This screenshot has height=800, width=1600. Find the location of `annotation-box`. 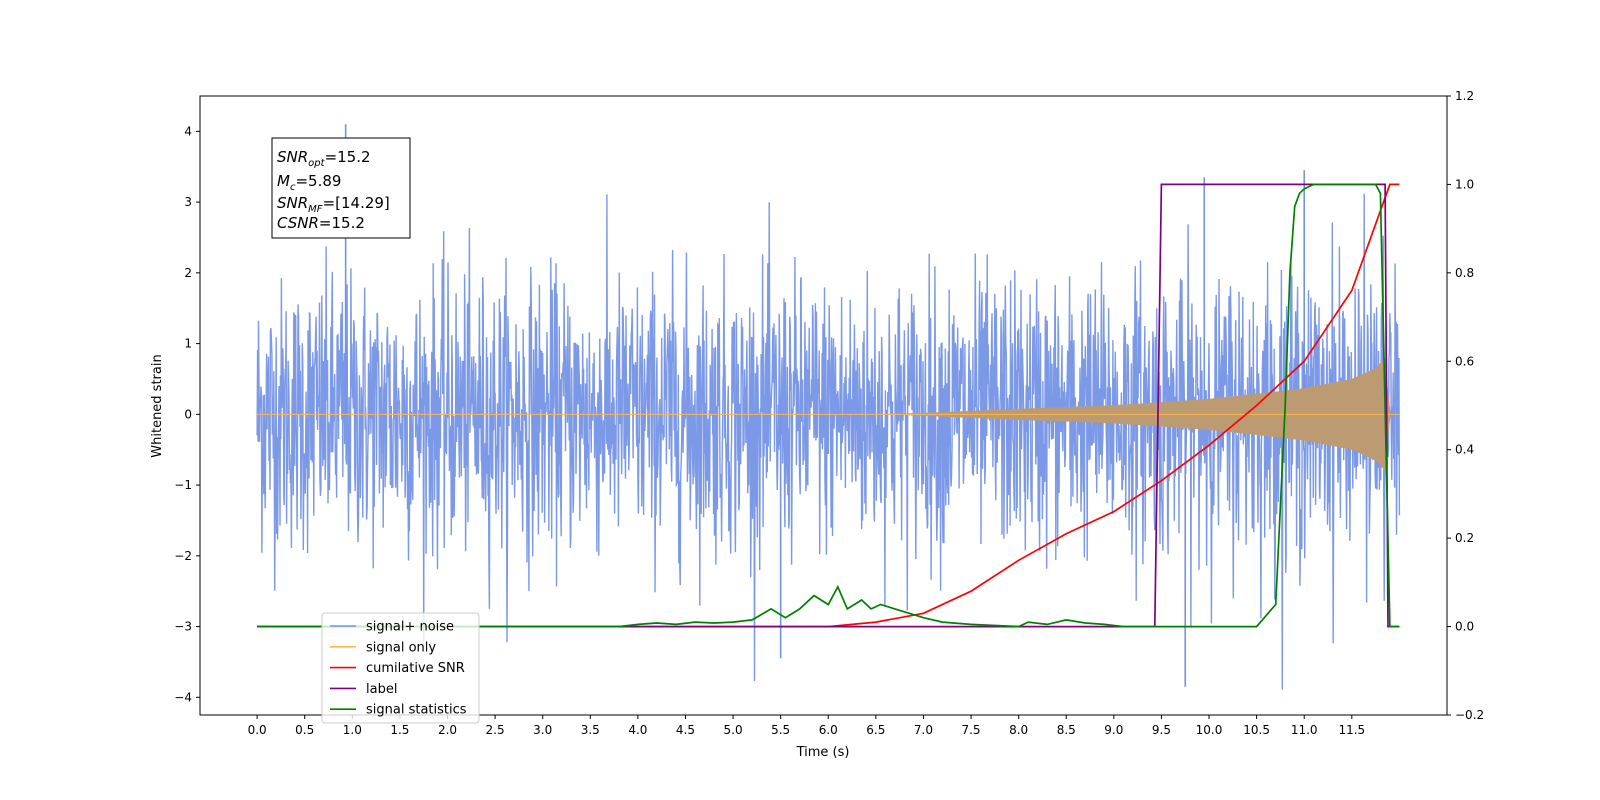

annotation-box is located at coordinates (341, 188).